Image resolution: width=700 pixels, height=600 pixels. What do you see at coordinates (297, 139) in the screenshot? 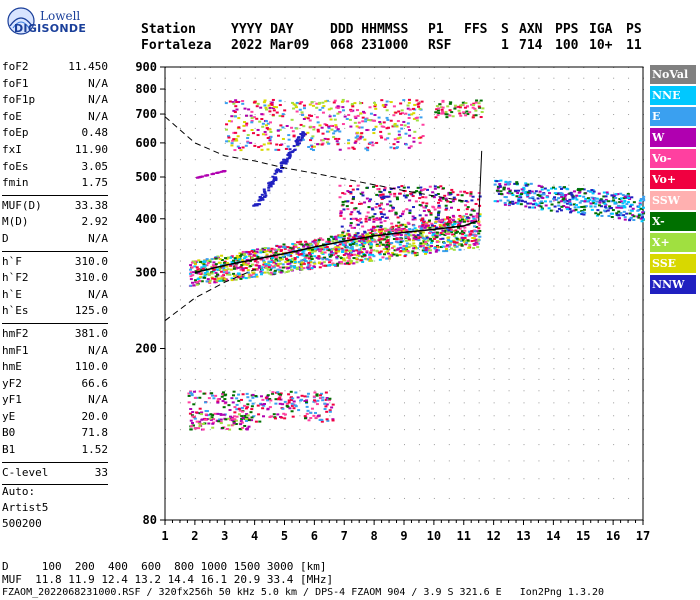
I see `nnw-echo-dot` at bounding box center [297, 139].